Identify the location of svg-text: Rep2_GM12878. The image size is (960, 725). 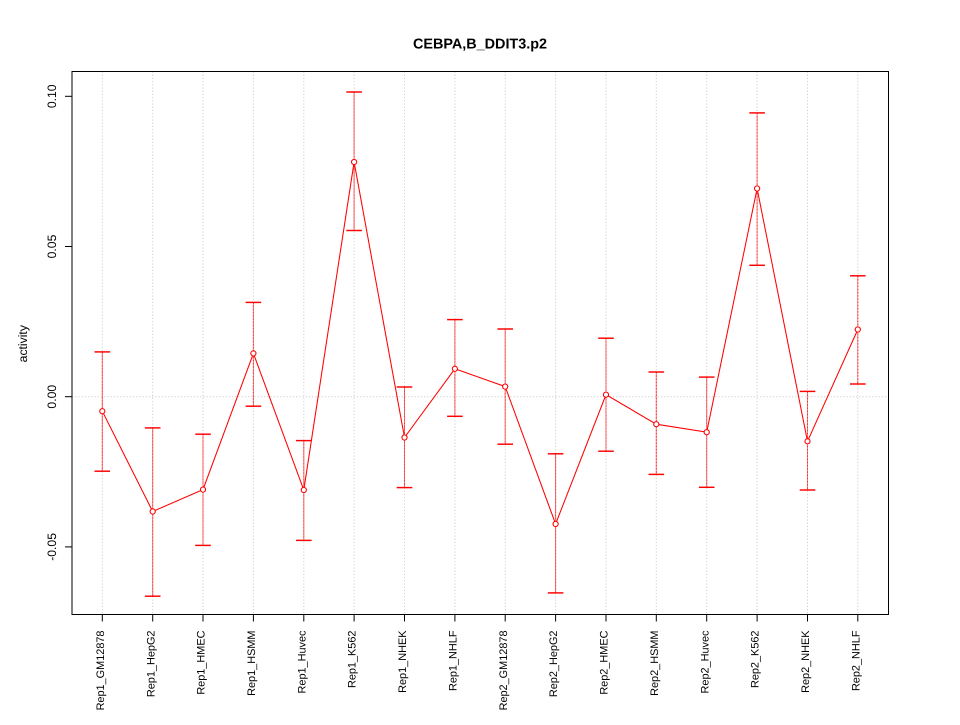
(504, 671).